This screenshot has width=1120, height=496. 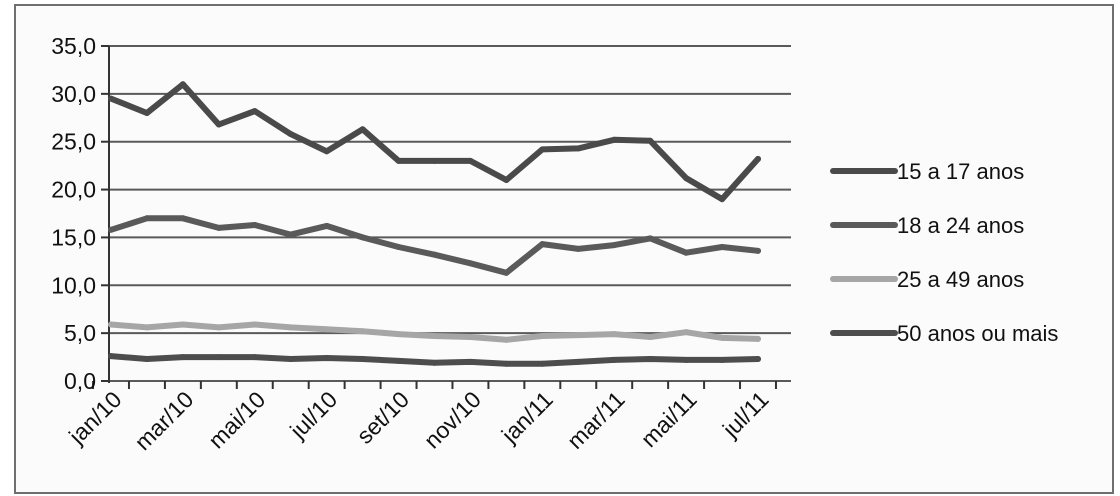 What do you see at coordinates (977, 333) in the screenshot?
I see `legend-label: 50 anos ou mais` at bounding box center [977, 333].